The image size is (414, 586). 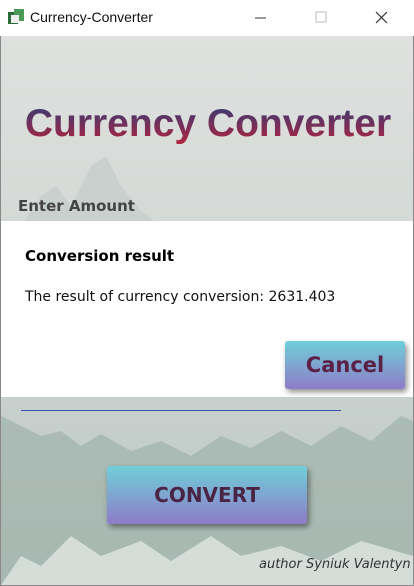 I want to click on title-bar: Currency-Converter, so click(x=207, y=18).